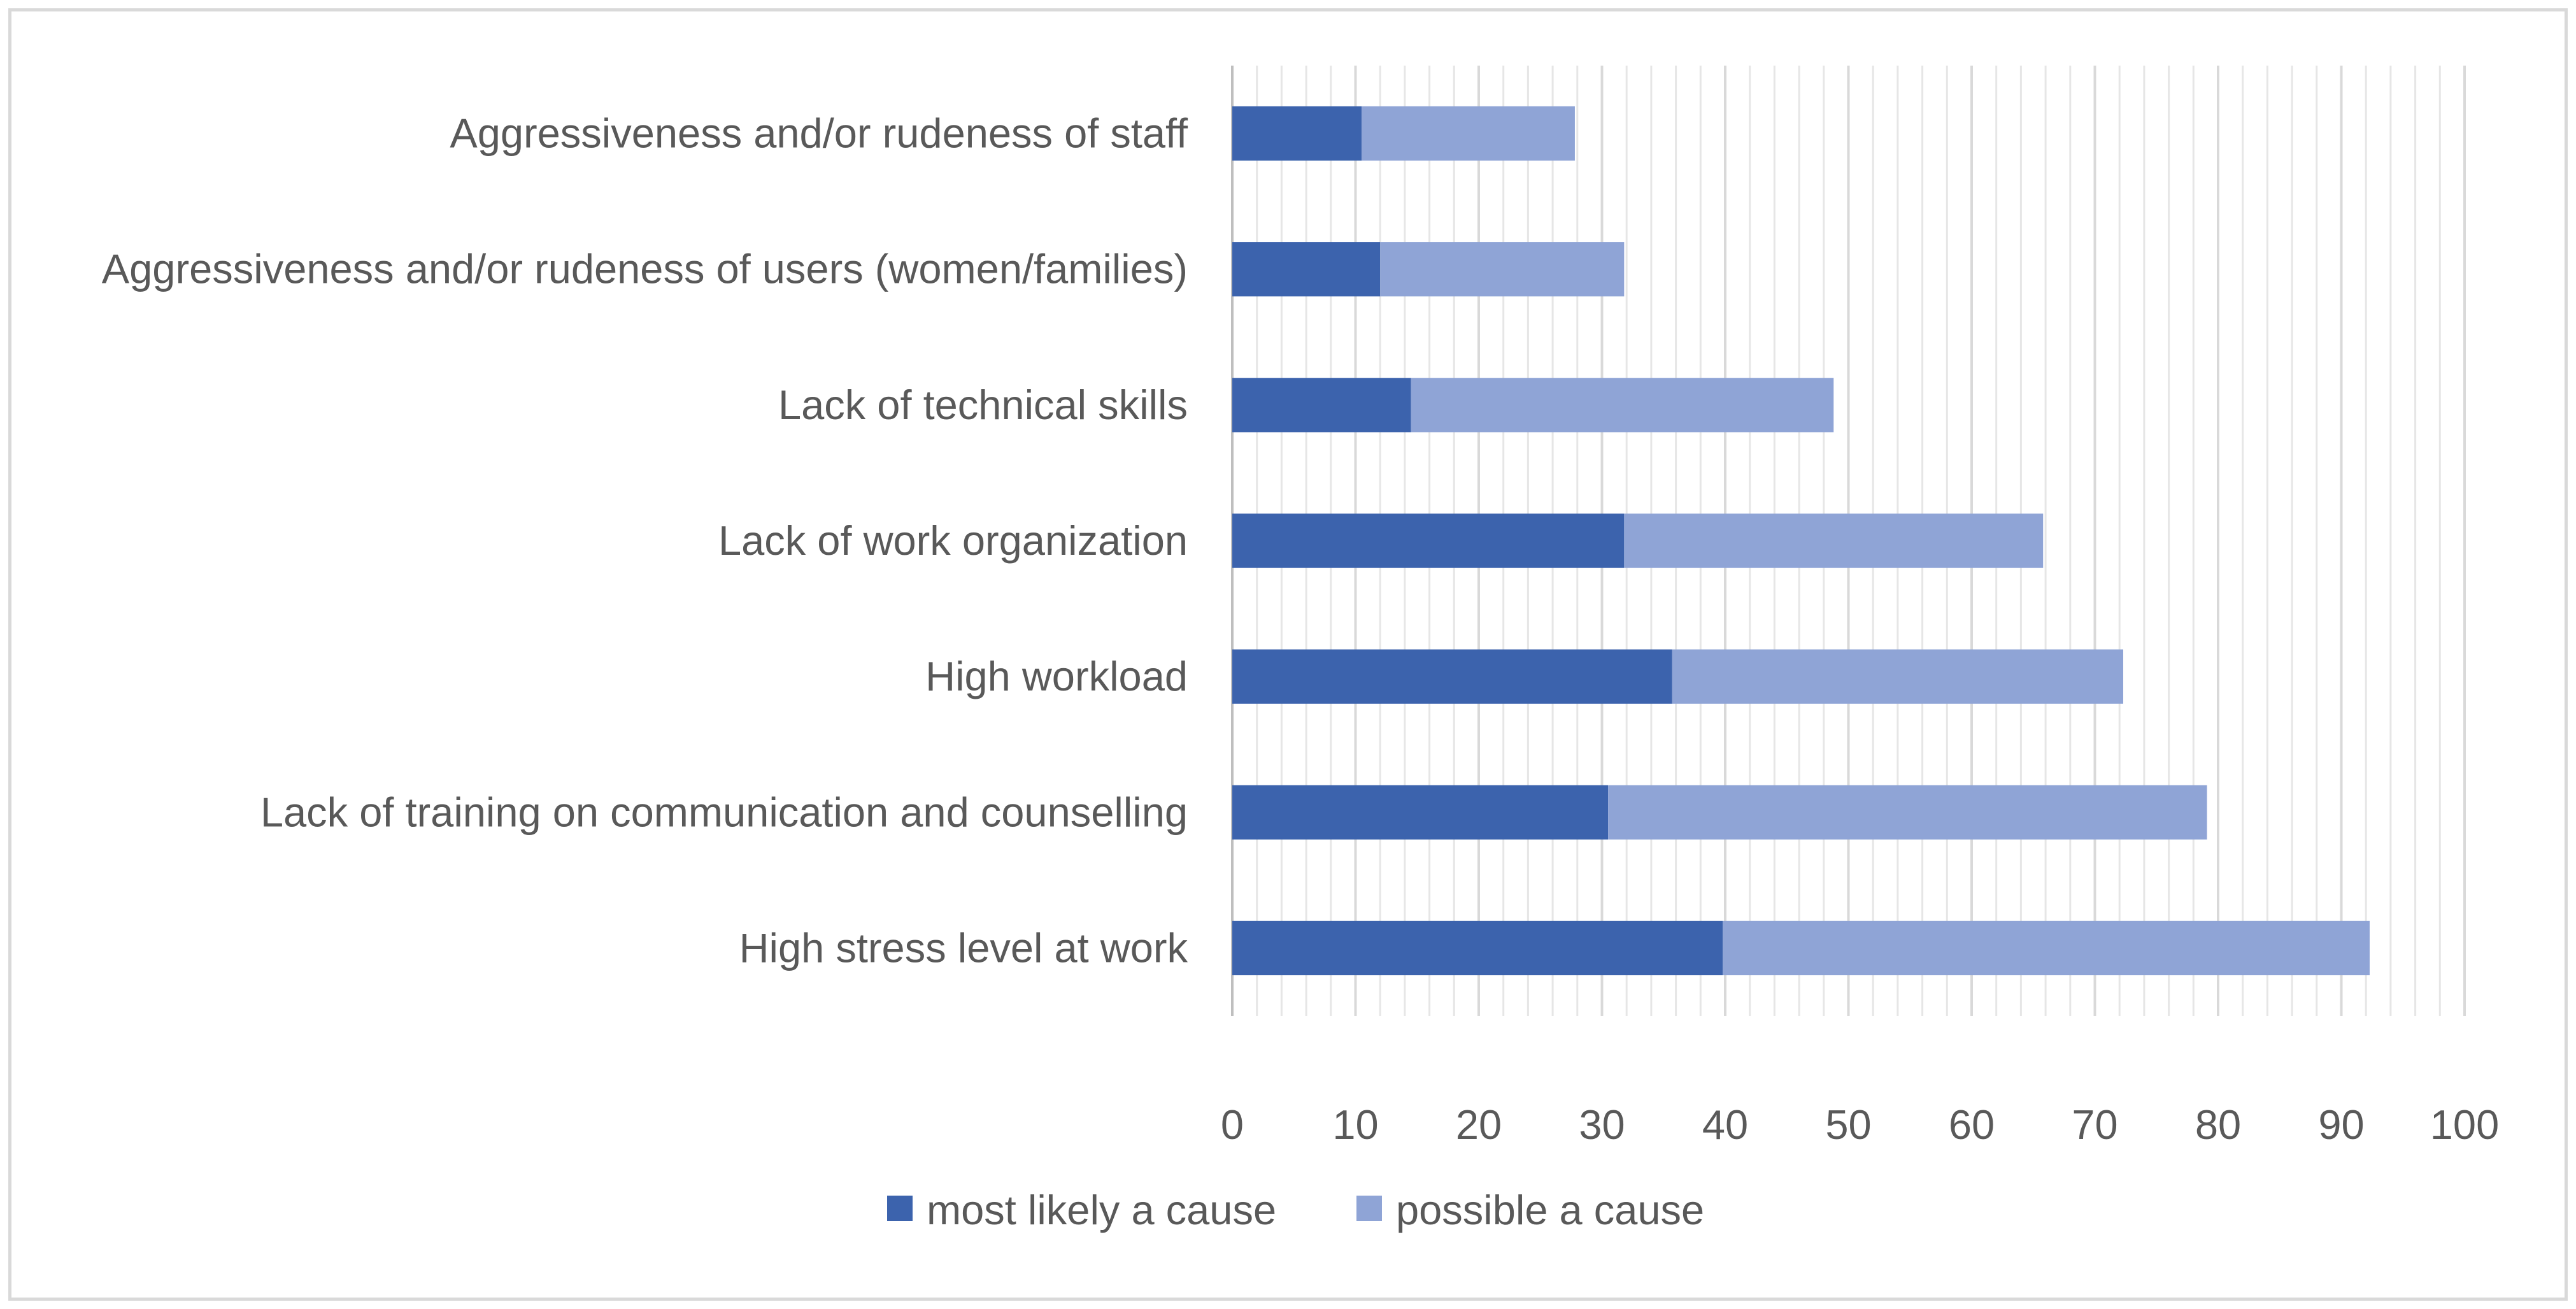  Describe the element at coordinates (1056, 676) in the screenshot. I see `category-label: High workload` at that location.